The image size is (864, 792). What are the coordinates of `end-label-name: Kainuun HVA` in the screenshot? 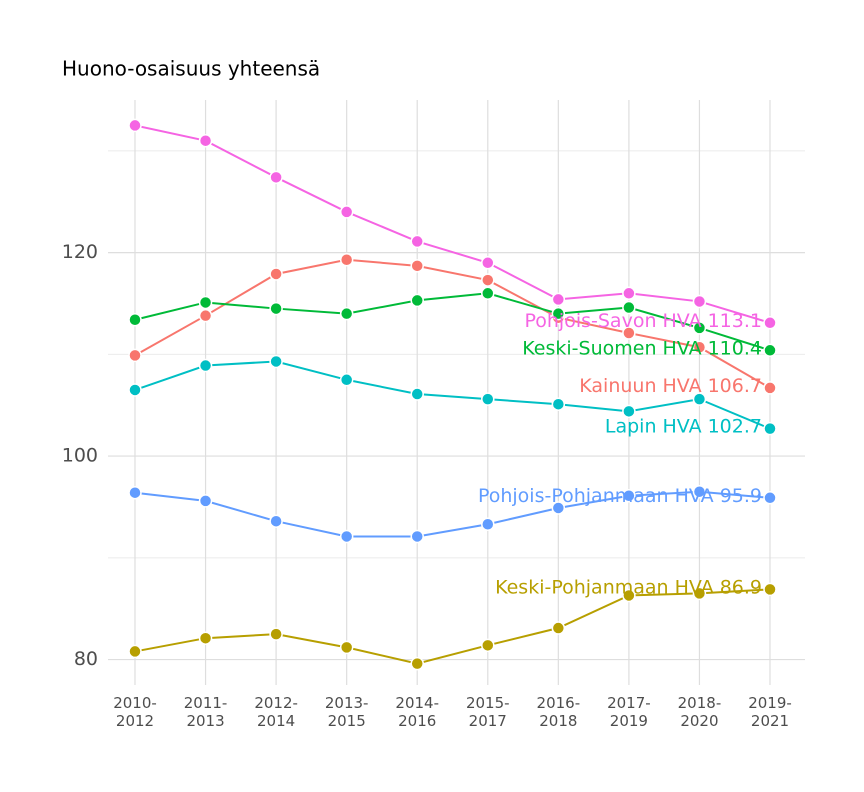 It's located at (640, 385).